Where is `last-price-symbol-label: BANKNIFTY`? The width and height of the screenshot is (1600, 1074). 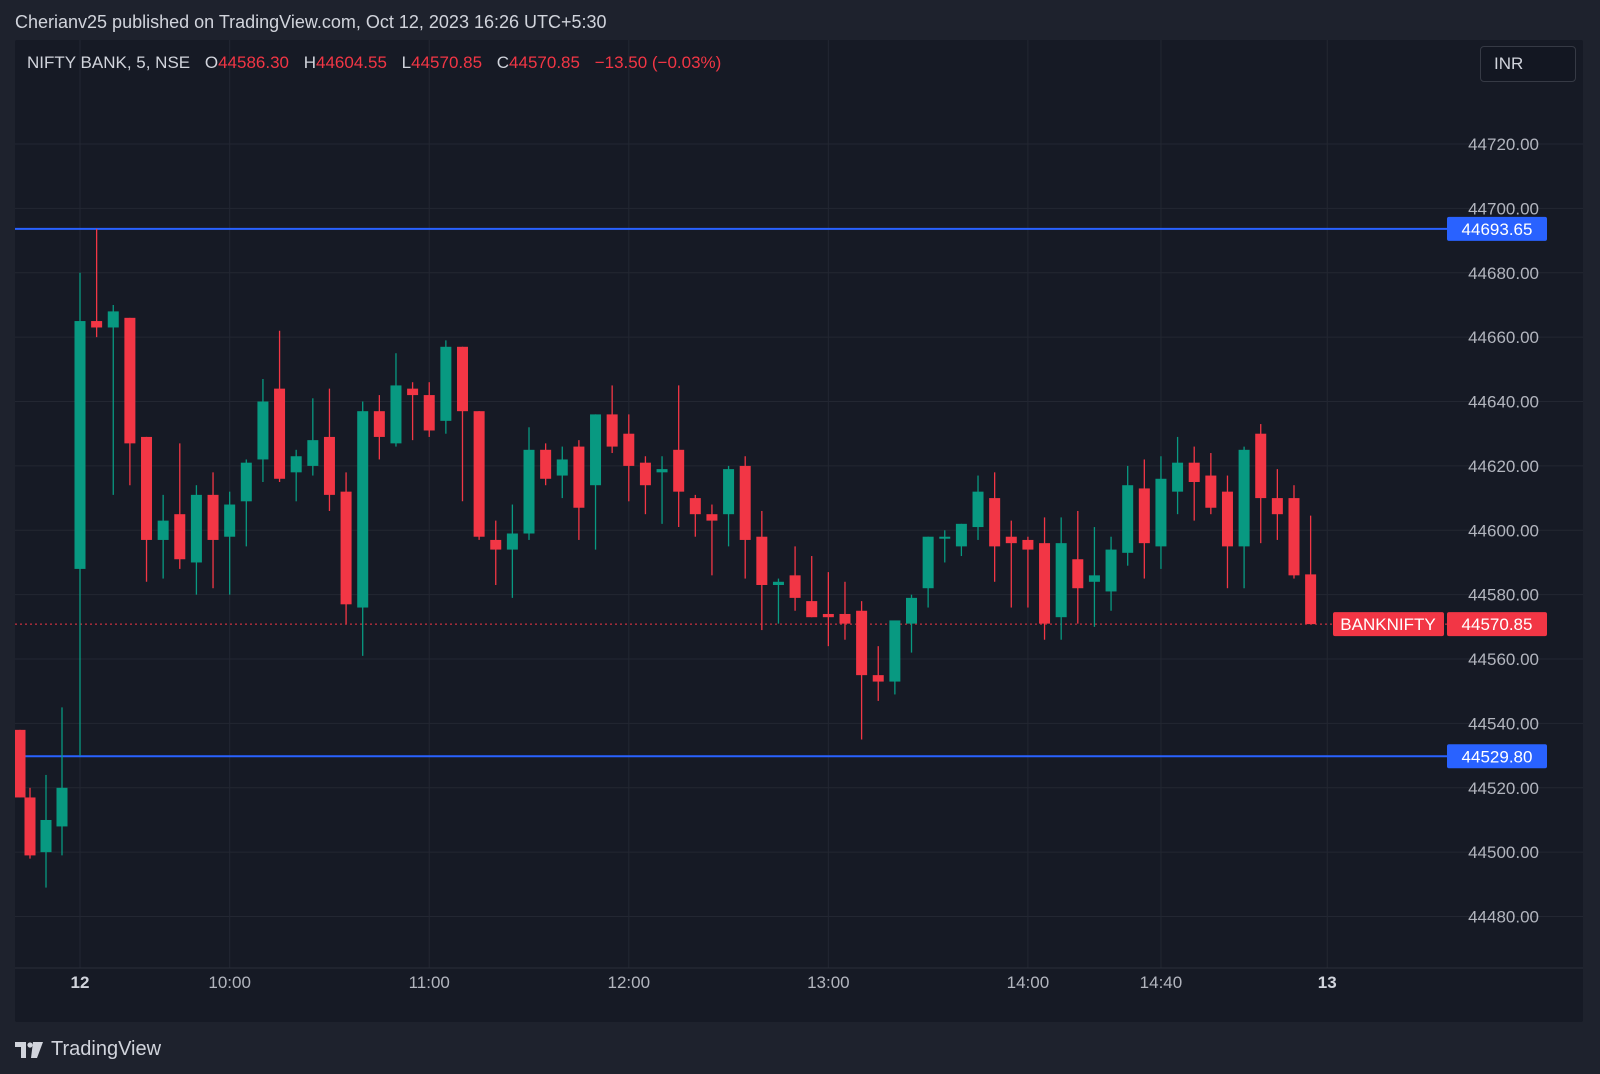 last-price-symbol-label: BANKNIFTY is located at coordinates (1387, 624).